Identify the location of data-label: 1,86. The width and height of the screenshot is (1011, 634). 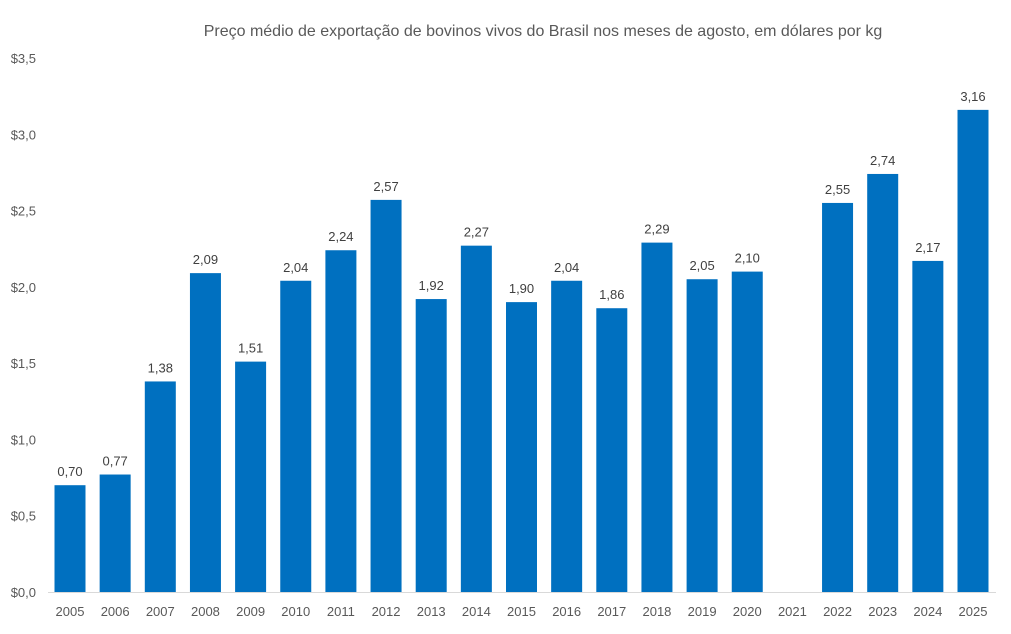
(611, 294).